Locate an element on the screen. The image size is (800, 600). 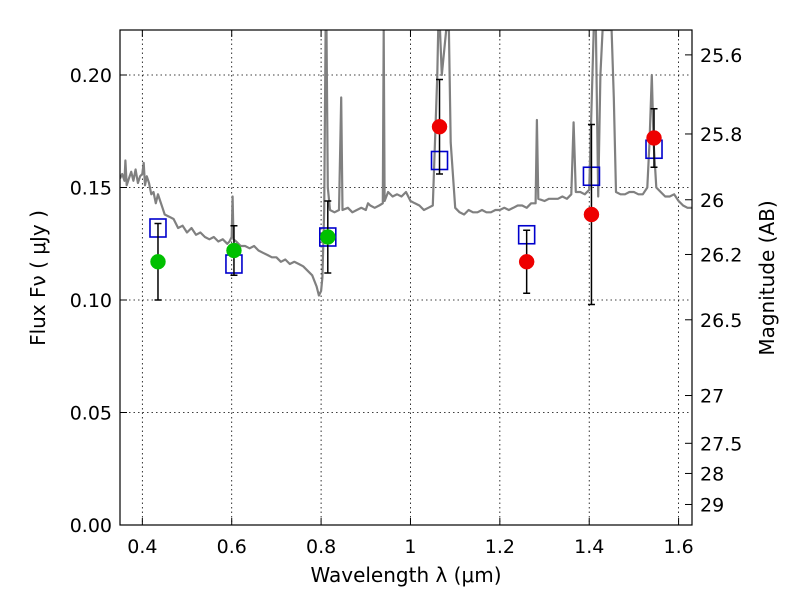
y2-tick-label: 26.2 is located at coordinates (721, 255).